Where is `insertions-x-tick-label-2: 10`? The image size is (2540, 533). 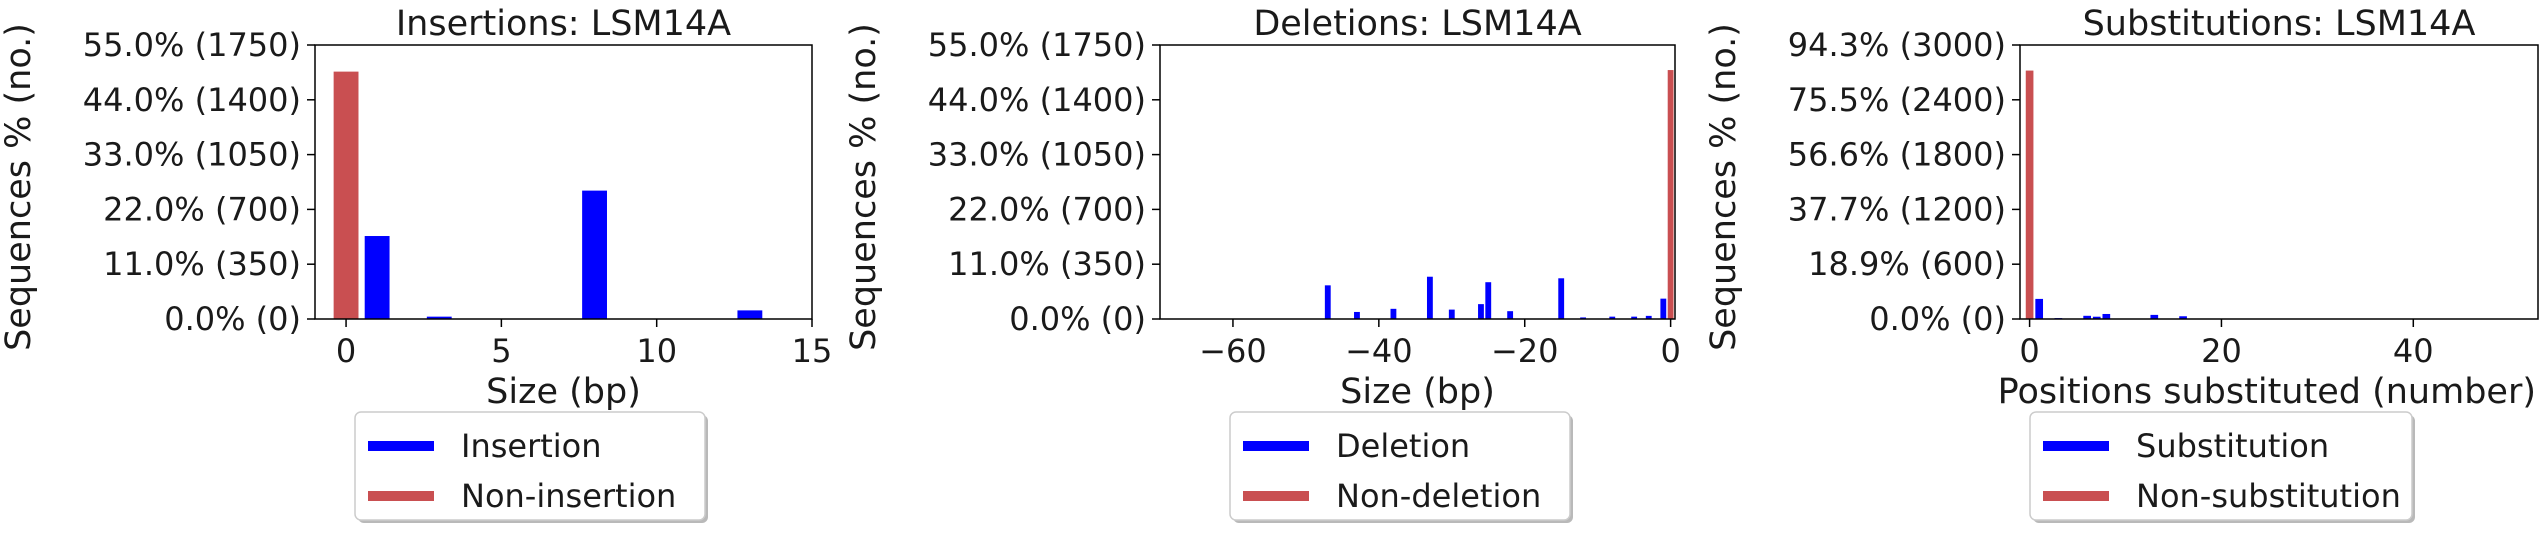 insertions-x-tick-label-2: 10 is located at coordinates (656, 351).